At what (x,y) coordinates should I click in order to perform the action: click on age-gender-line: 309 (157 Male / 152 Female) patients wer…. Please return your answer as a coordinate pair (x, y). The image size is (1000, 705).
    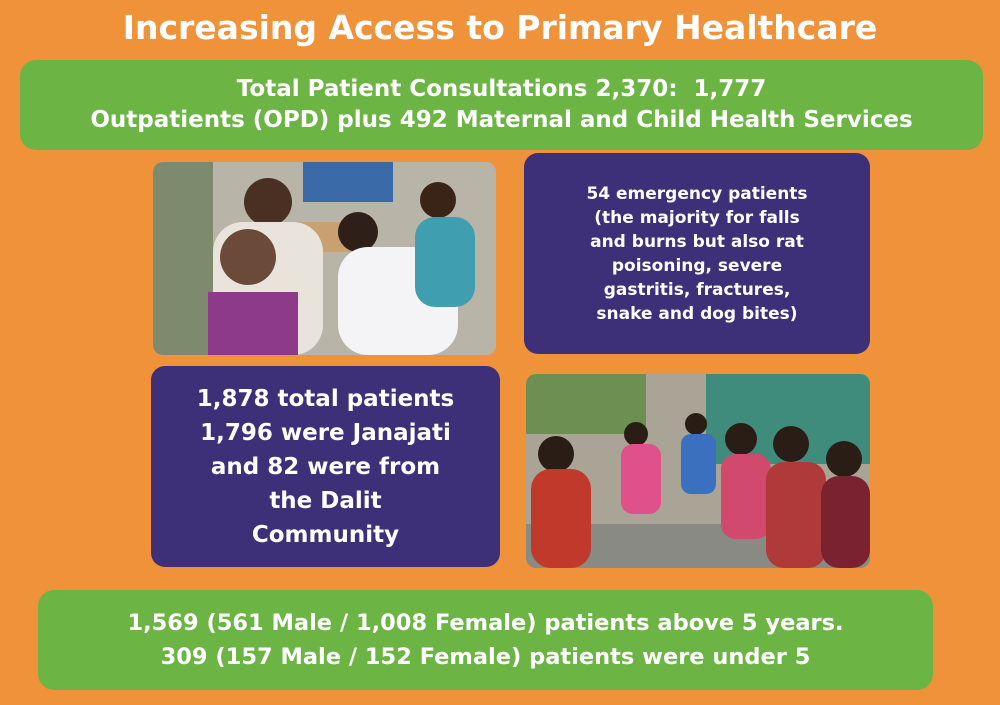
    Looking at the image, I should click on (485, 657).